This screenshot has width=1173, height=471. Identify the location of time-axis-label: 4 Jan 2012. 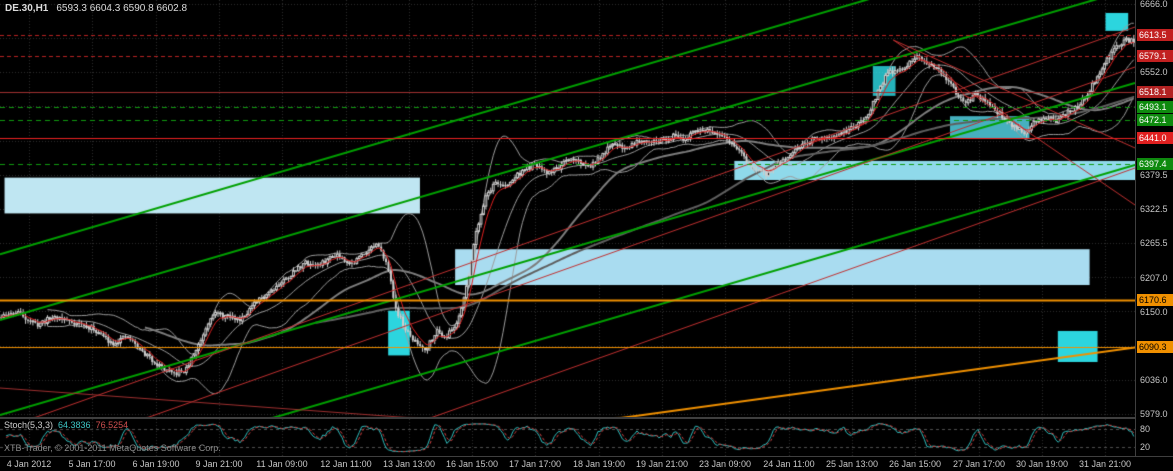
(29, 464).